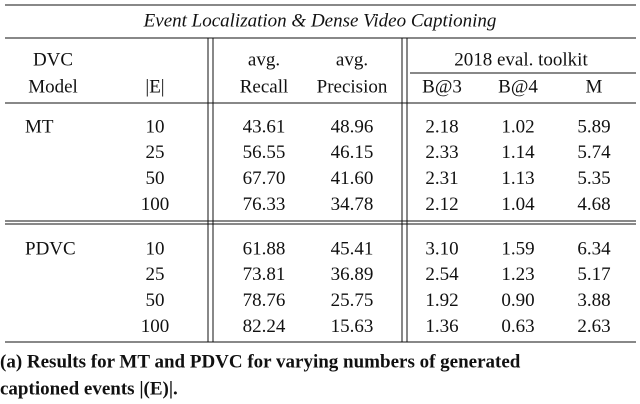 Image resolution: width=640 pixels, height=404 pixels. What do you see at coordinates (593, 204) in the screenshot?
I see `table-cell: 4.68` at bounding box center [593, 204].